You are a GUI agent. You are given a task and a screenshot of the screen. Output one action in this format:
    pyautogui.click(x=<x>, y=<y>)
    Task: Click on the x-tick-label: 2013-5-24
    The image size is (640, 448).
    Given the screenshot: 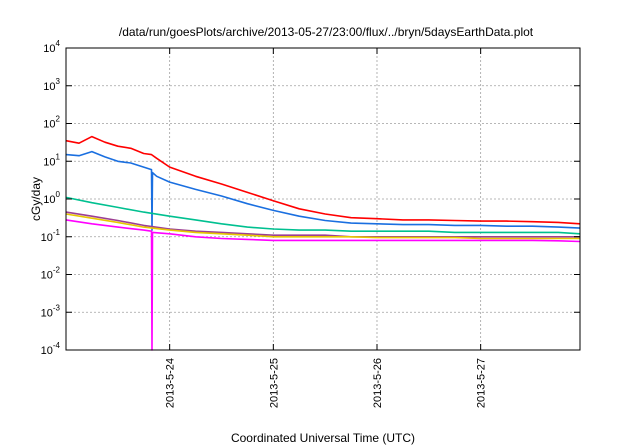 What is the action you would take?
    pyautogui.click(x=171, y=383)
    